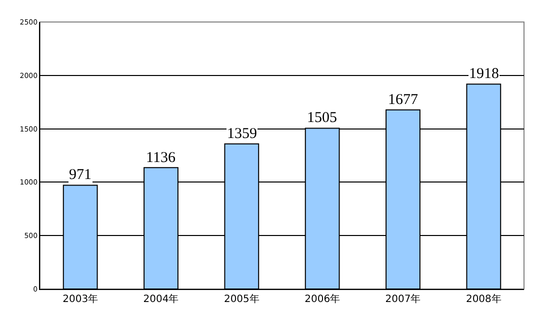 The image size is (552, 329). Describe the element at coordinates (161, 299) in the screenshot. I see `x-tick-label: 2004年` at that location.